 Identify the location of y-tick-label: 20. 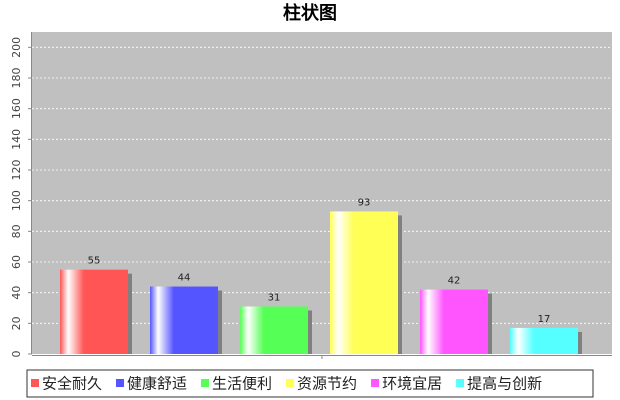
(16, 323).